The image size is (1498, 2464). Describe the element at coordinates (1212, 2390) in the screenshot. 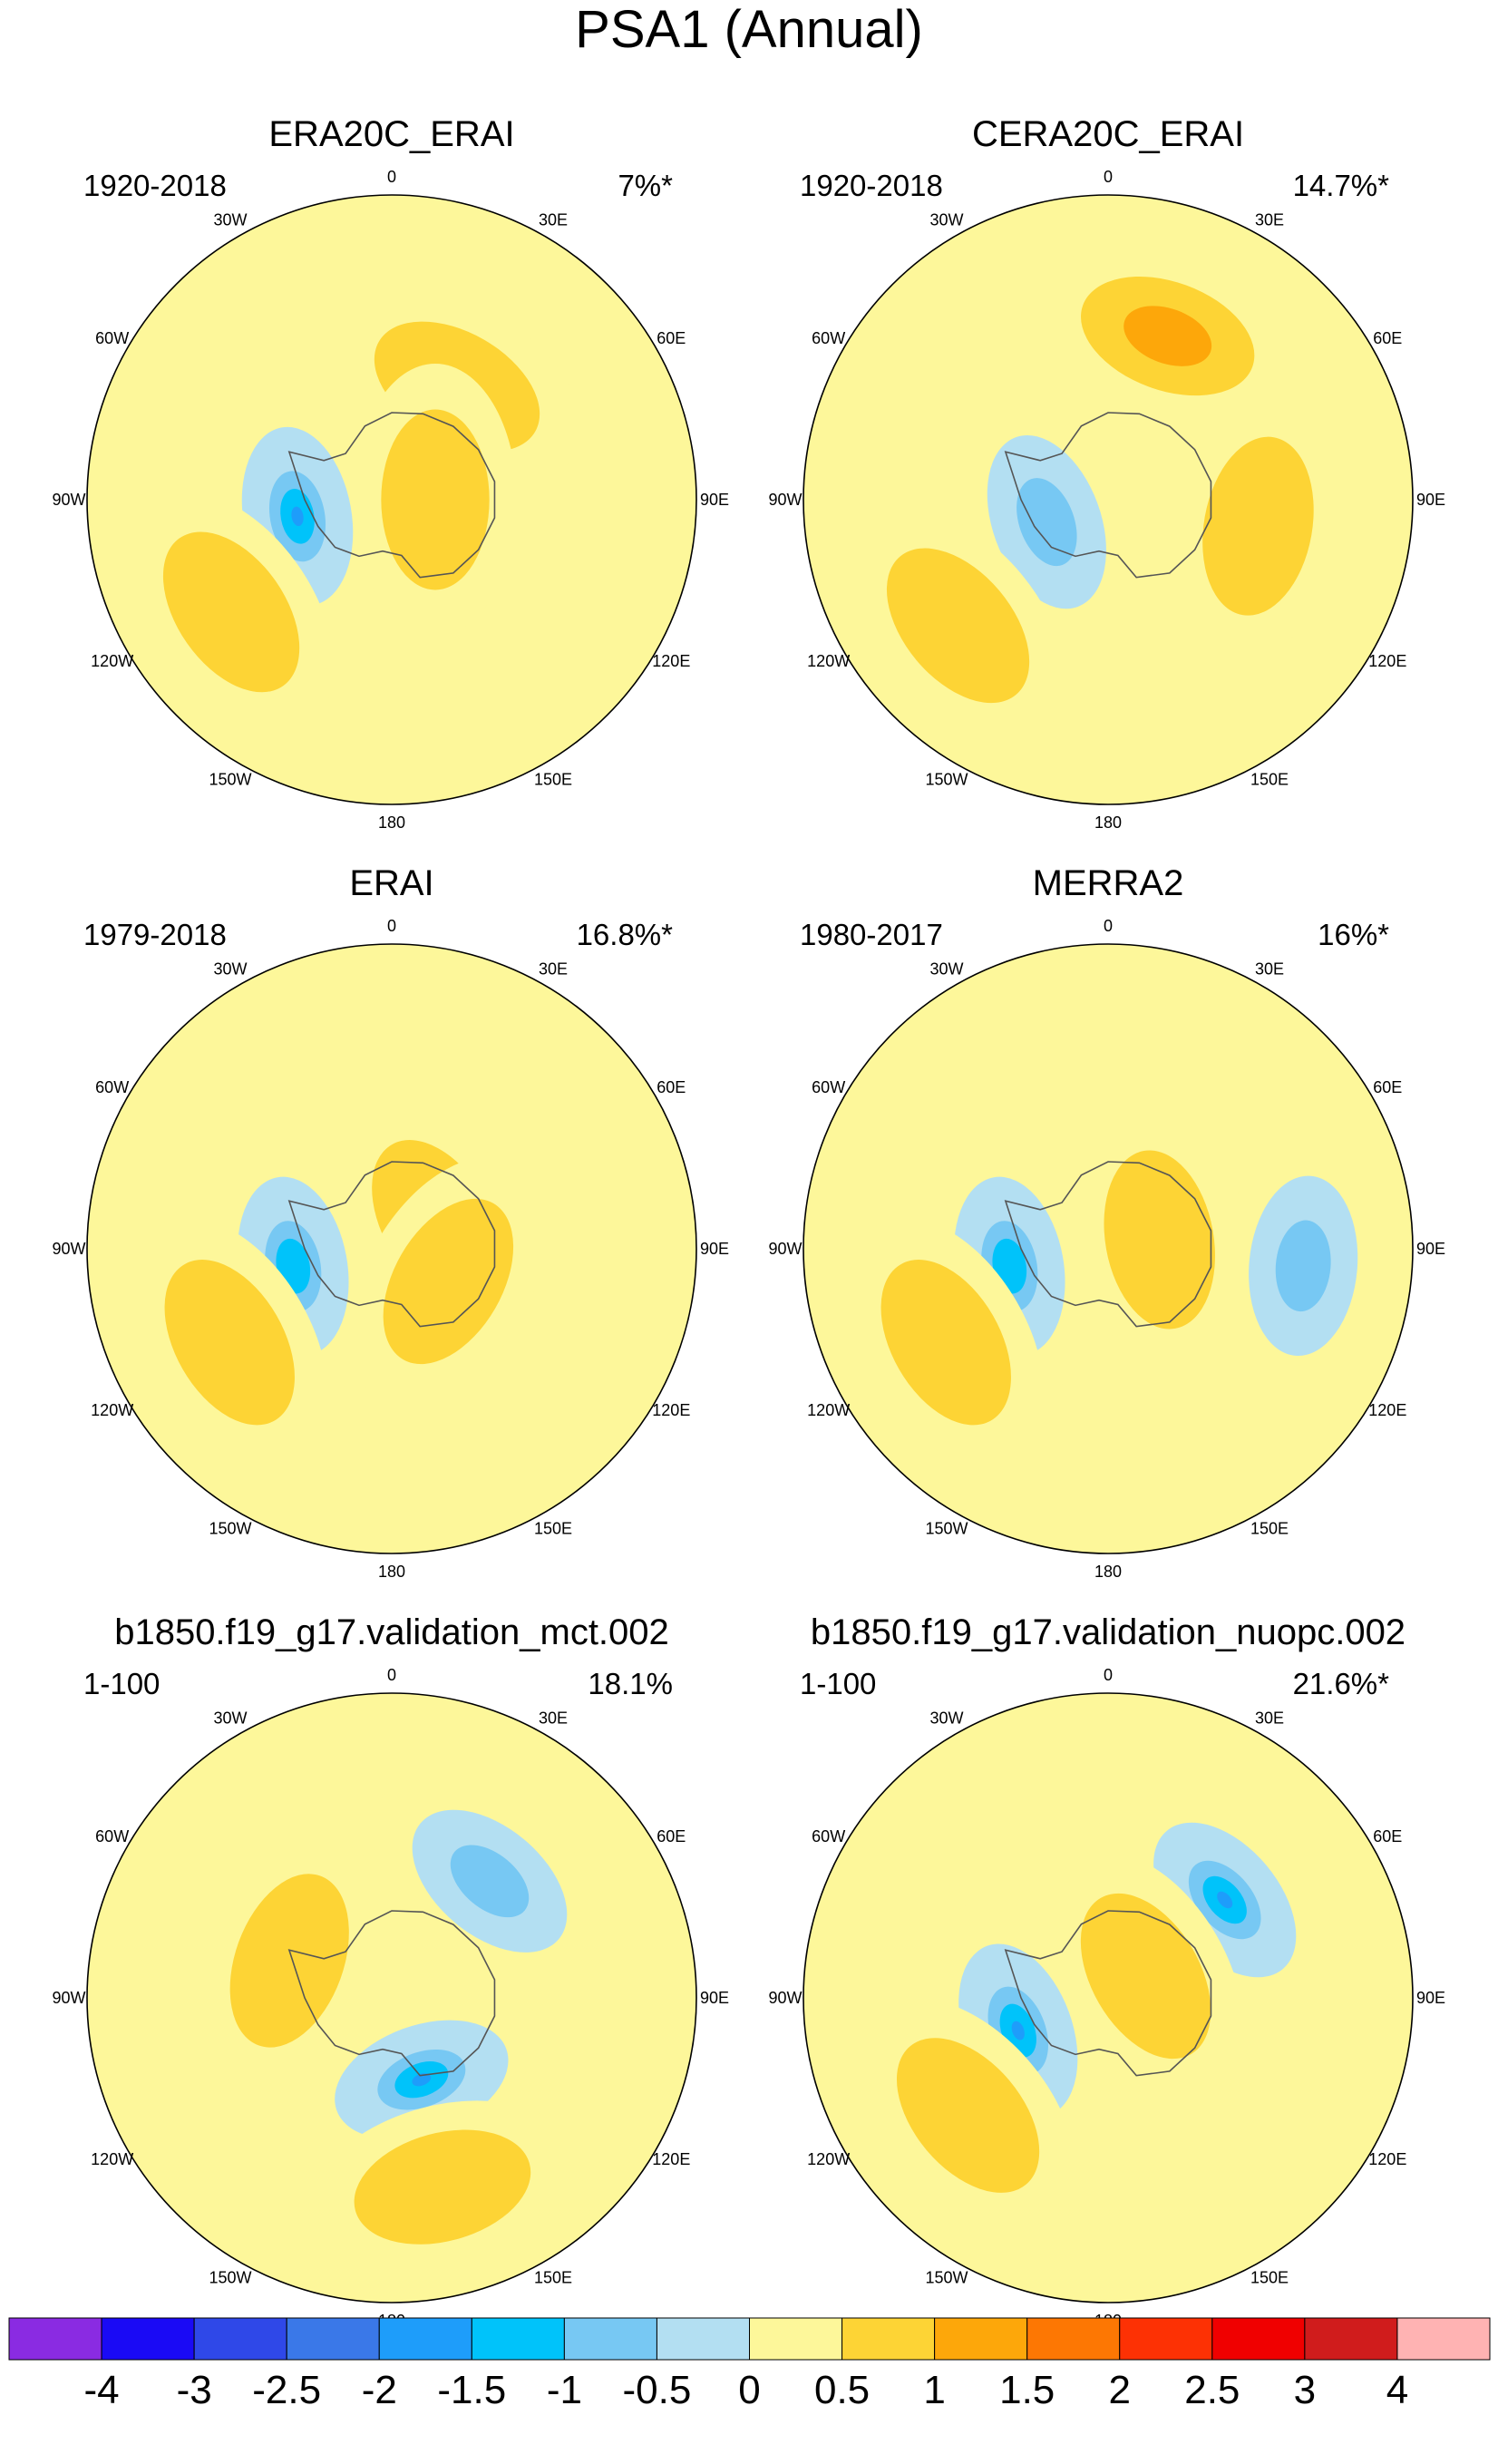

I see `colorbar-tick-label: 2.5` at that location.